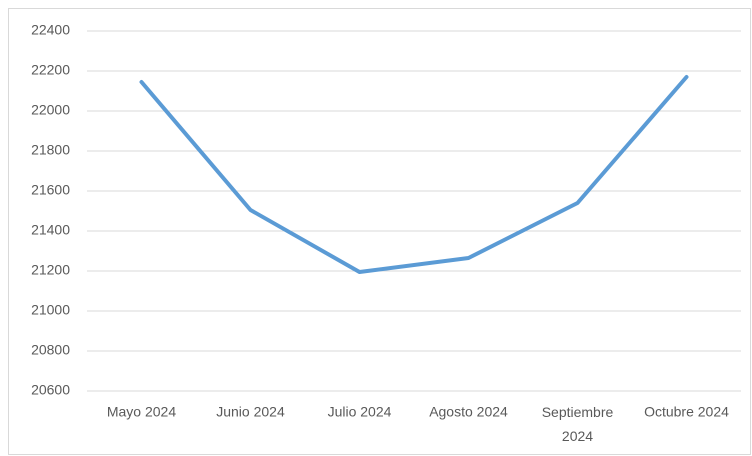 This screenshot has height=456, width=752. What do you see at coordinates (360, 412) in the screenshot?
I see `x-tick-label: Julio 2024` at bounding box center [360, 412].